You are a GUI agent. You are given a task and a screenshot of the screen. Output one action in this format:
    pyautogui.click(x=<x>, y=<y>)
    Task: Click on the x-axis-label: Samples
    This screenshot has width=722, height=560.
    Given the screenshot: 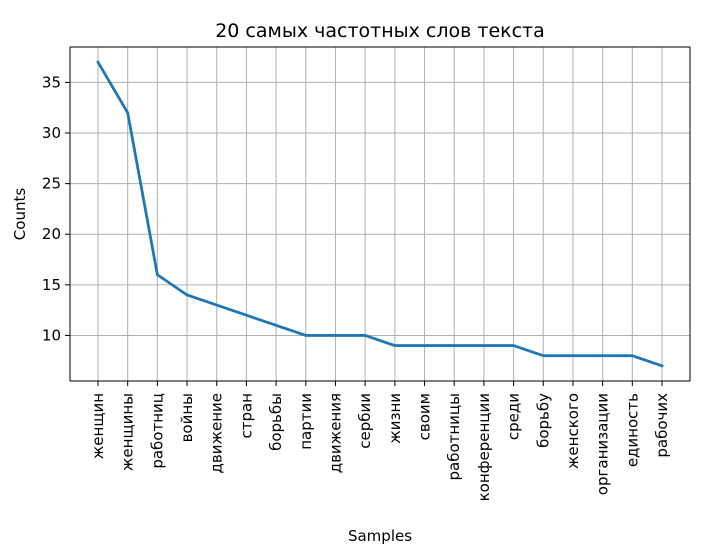 What is the action you would take?
    pyautogui.click(x=380, y=536)
    